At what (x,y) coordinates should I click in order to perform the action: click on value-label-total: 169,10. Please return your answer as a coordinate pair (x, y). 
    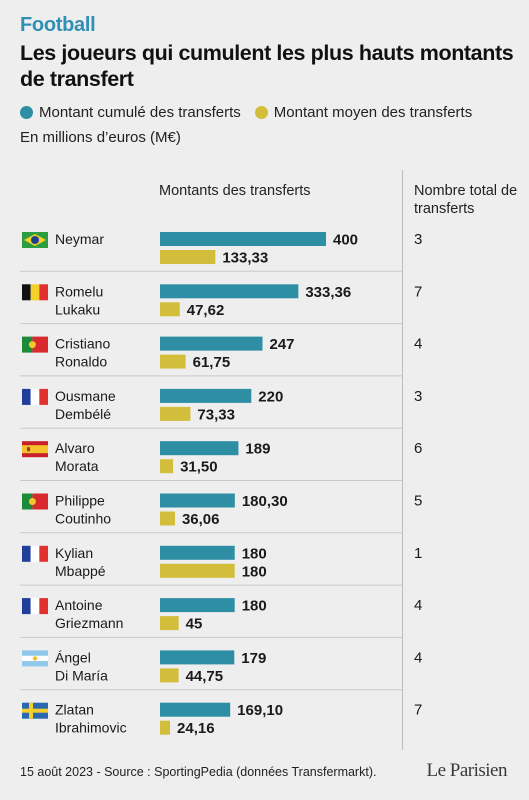
    Looking at the image, I should click on (260, 710).